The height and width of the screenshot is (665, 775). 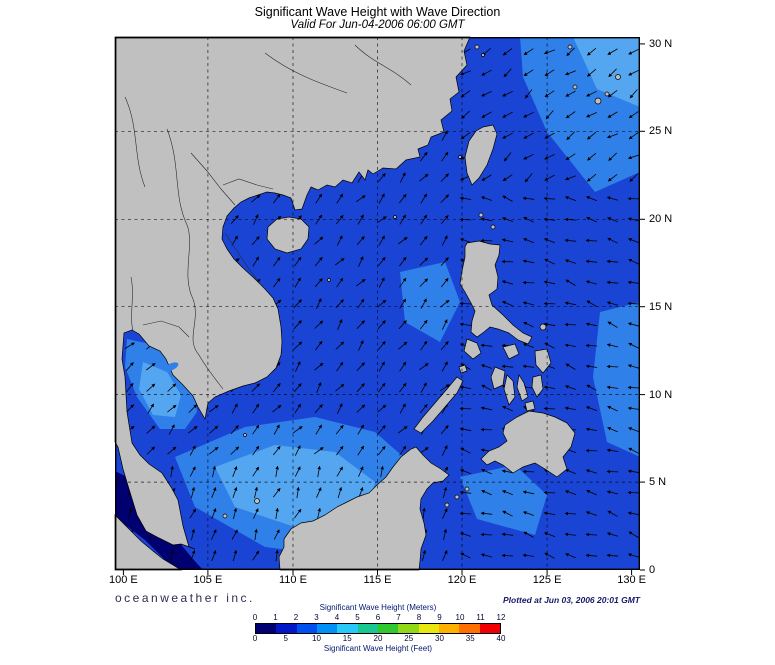 I want to click on feet-tick-label: 15, so click(x=347, y=638).